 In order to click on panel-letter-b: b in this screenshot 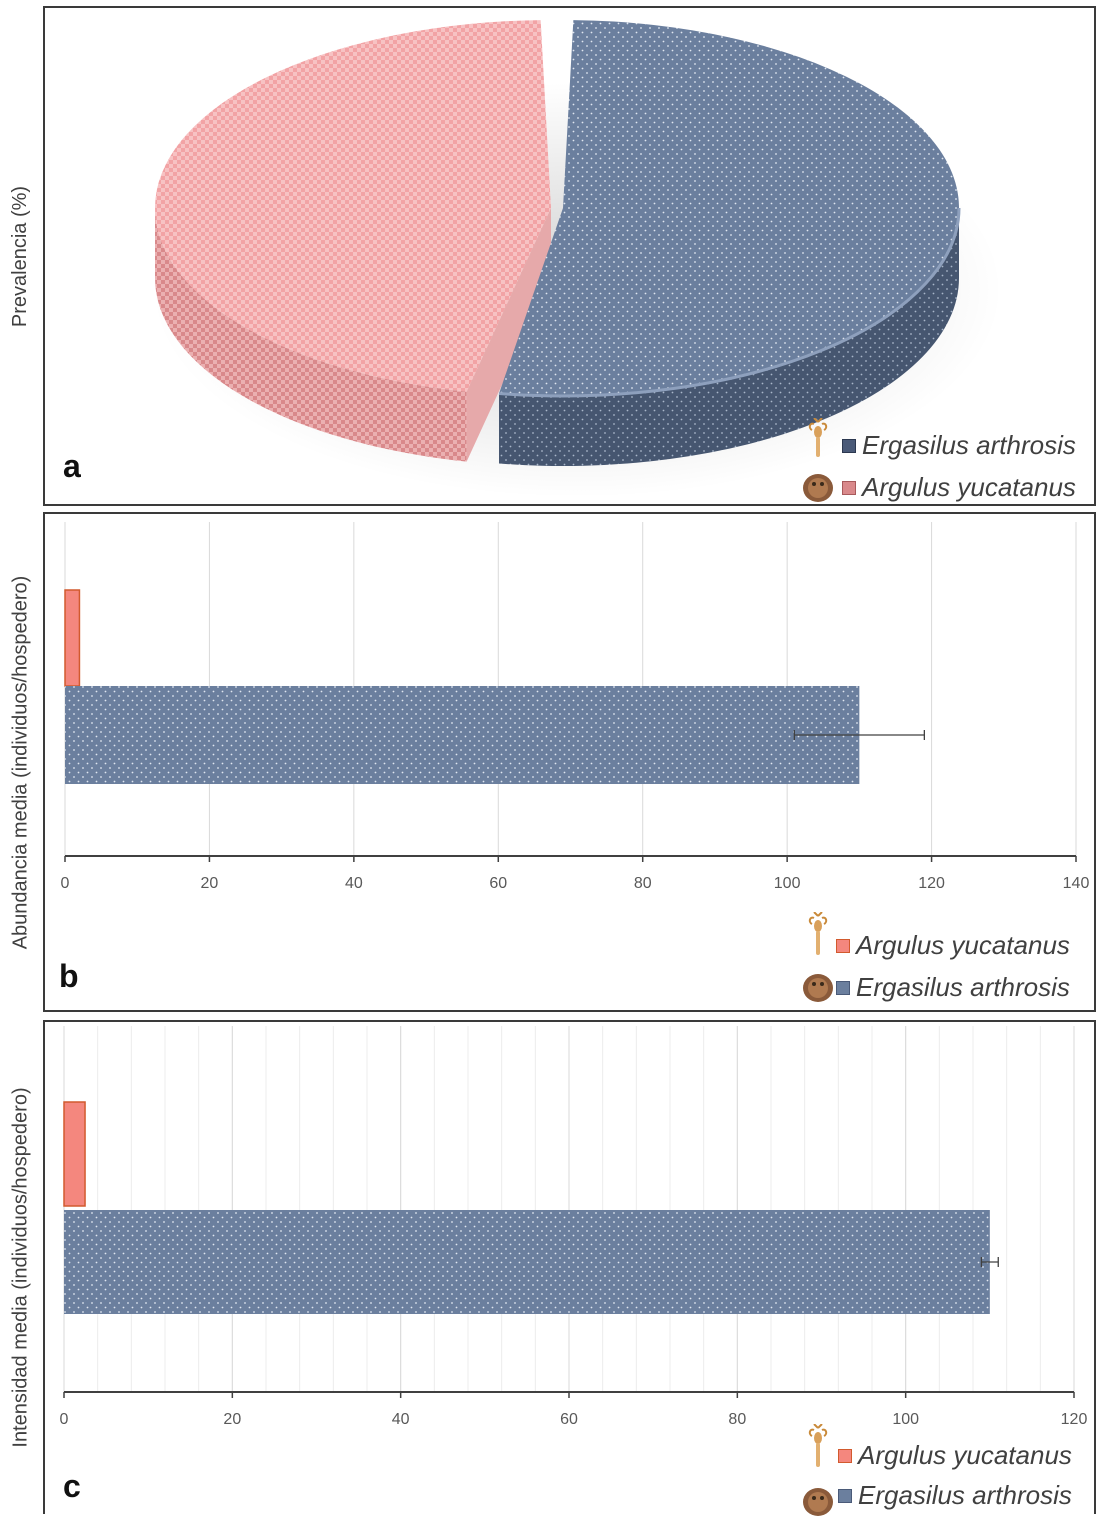, I will do `click(69, 976)`.